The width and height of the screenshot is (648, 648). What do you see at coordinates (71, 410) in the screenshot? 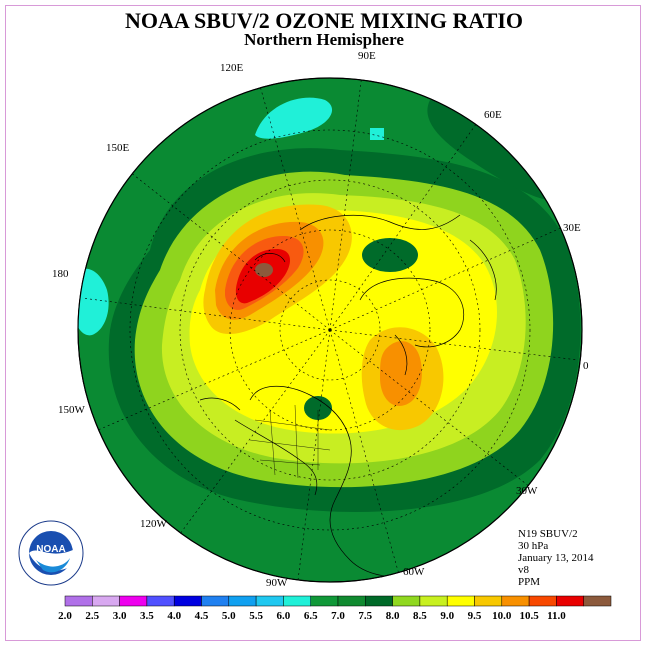
I see `lon-label-150w: 150W` at bounding box center [71, 410].